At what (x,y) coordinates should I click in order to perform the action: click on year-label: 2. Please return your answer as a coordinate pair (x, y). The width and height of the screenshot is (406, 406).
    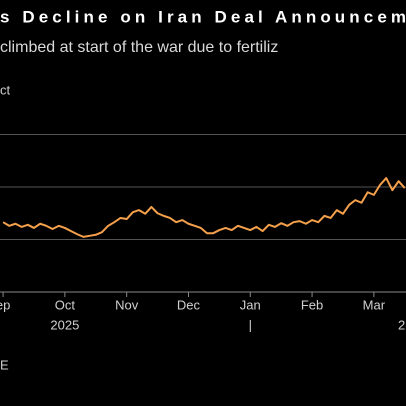
    Looking at the image, I should click on (401, 324).